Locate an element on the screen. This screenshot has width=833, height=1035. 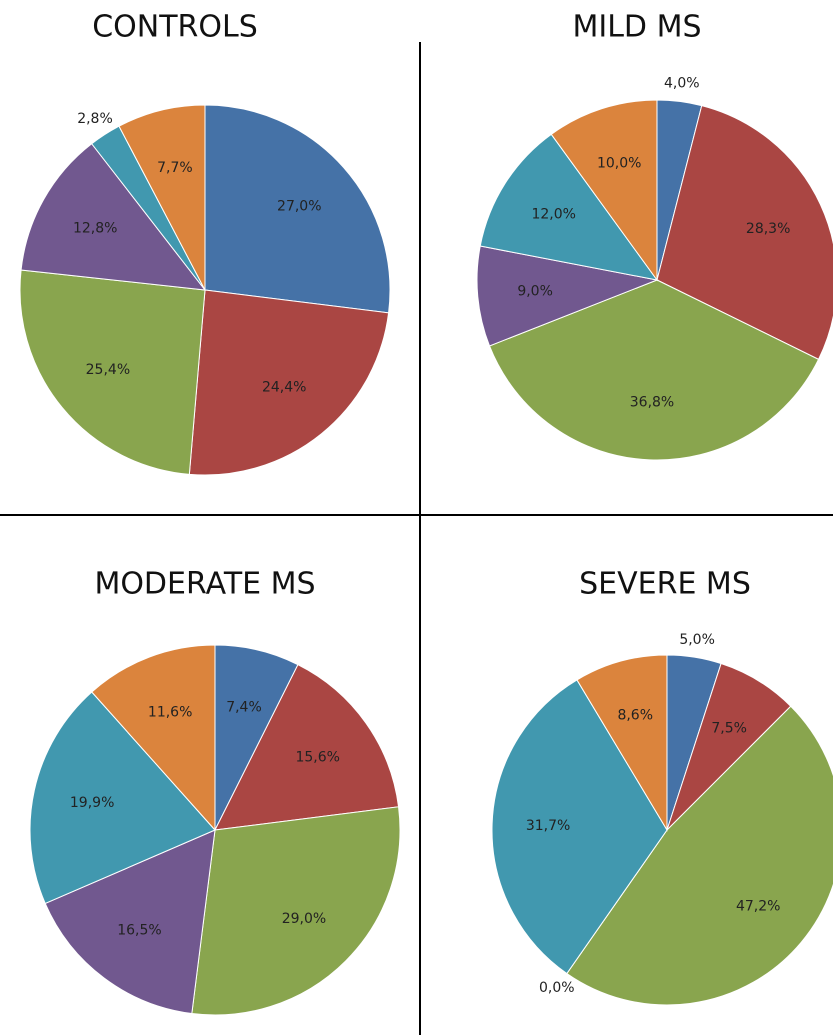
data-label: 24,4% is located at coordinates (284, 388).